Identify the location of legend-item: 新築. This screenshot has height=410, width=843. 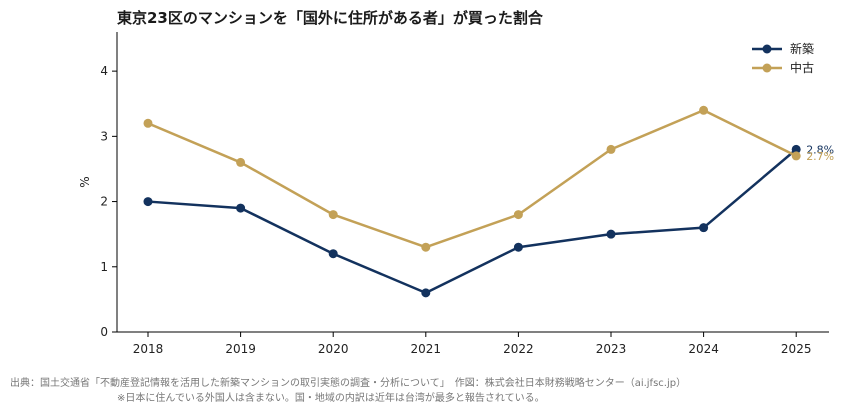
(783, 48).